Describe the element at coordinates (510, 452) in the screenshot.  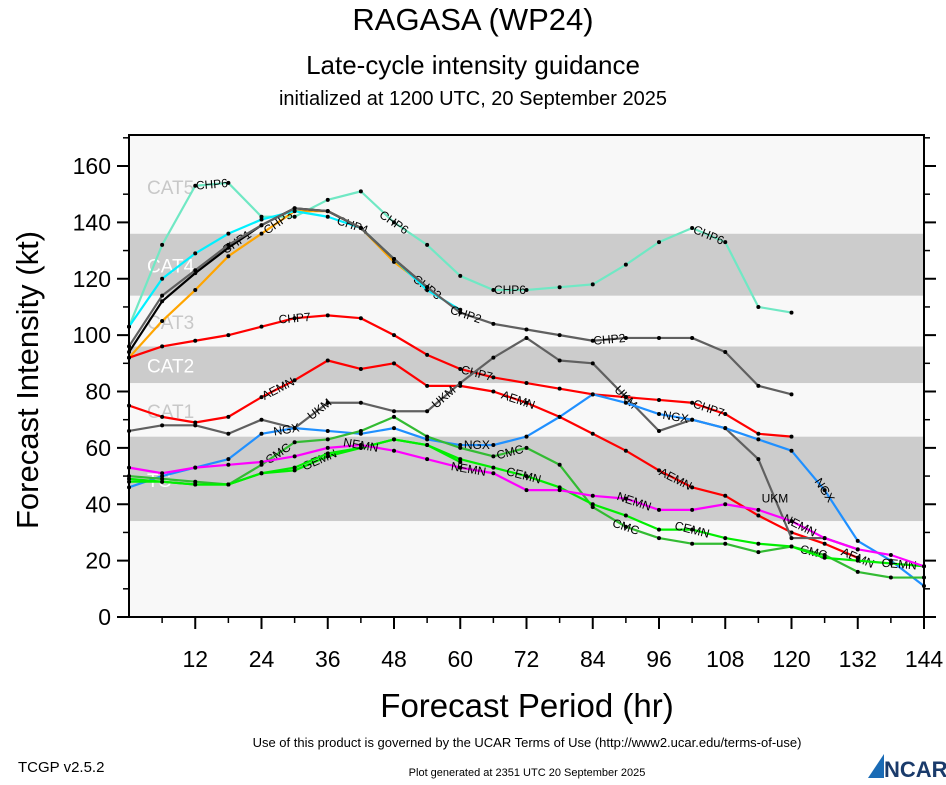
I see `series-label: CMC` at that location.